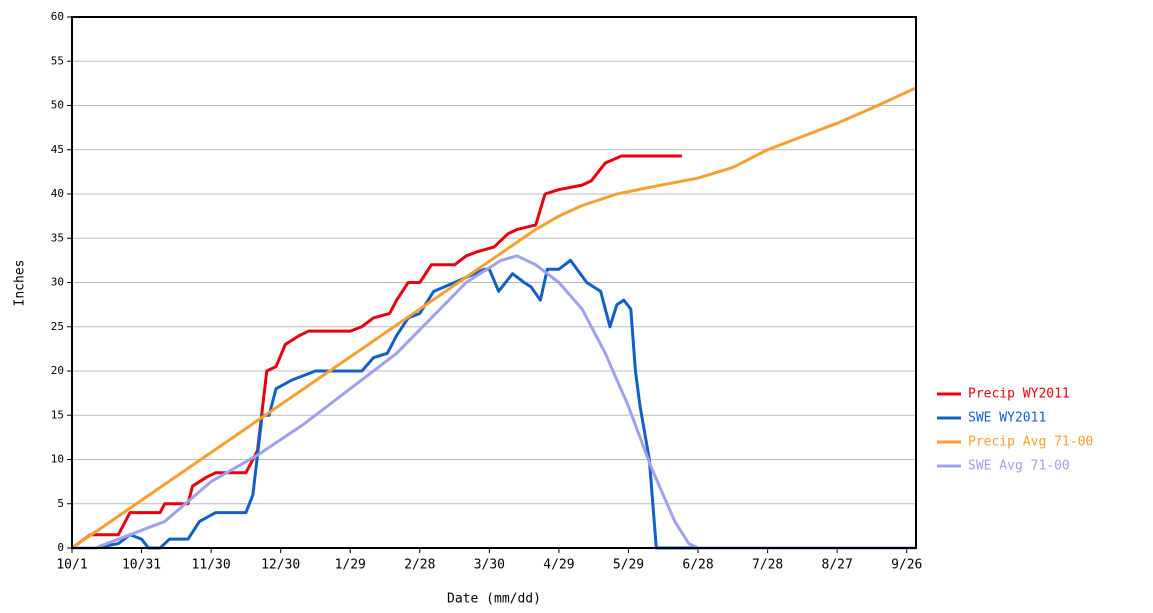 The height and width of the screenshot is (613, 1153). What do you see at coordinates (60, 503) in the screenshot?
I see `y-tick-label: 5` at bounding box center [60, 503].